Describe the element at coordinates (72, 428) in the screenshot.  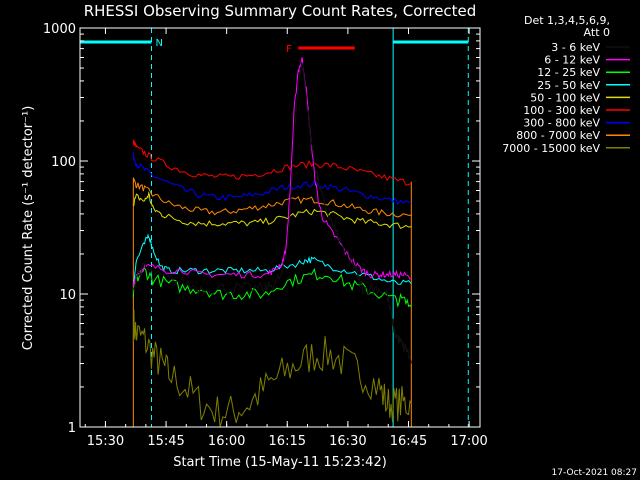
I see `y-tick-label-0: 1` at that location.